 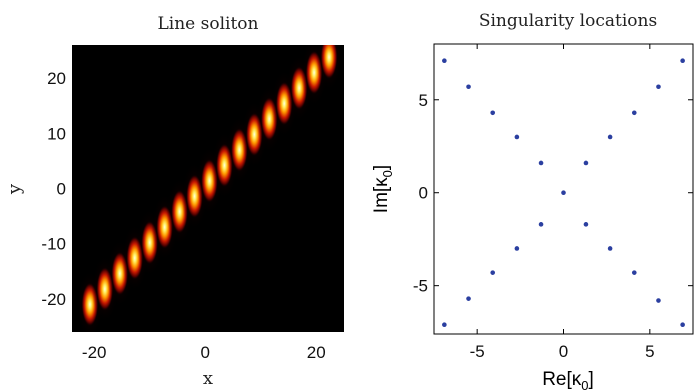 What do you see at coordinates (477, 351) in the screenshot?
I see `right-x-tick-label: -5` at bounding box center [477, 351].